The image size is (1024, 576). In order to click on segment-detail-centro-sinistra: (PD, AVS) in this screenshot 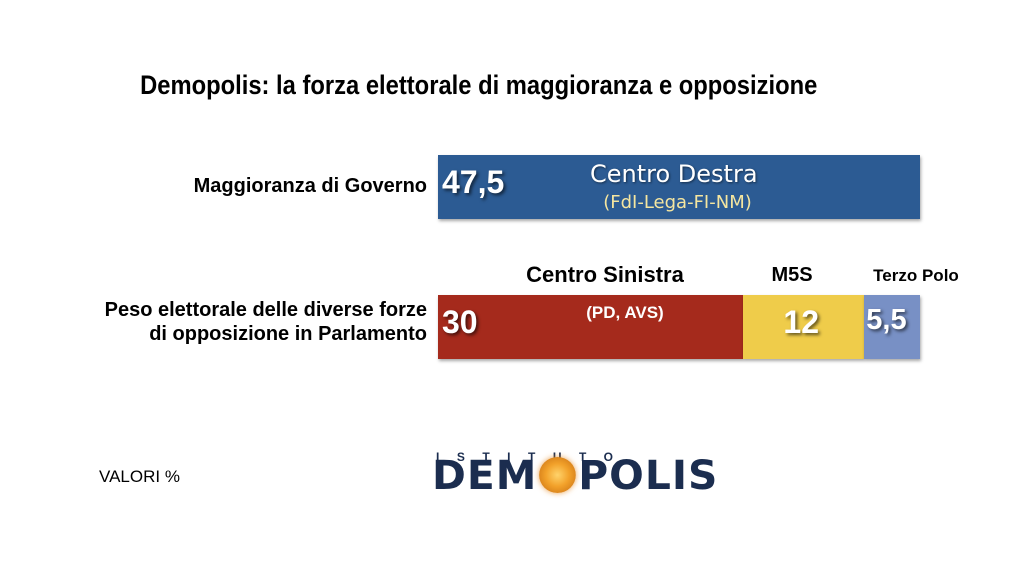, I will do `click(625, 312)`.